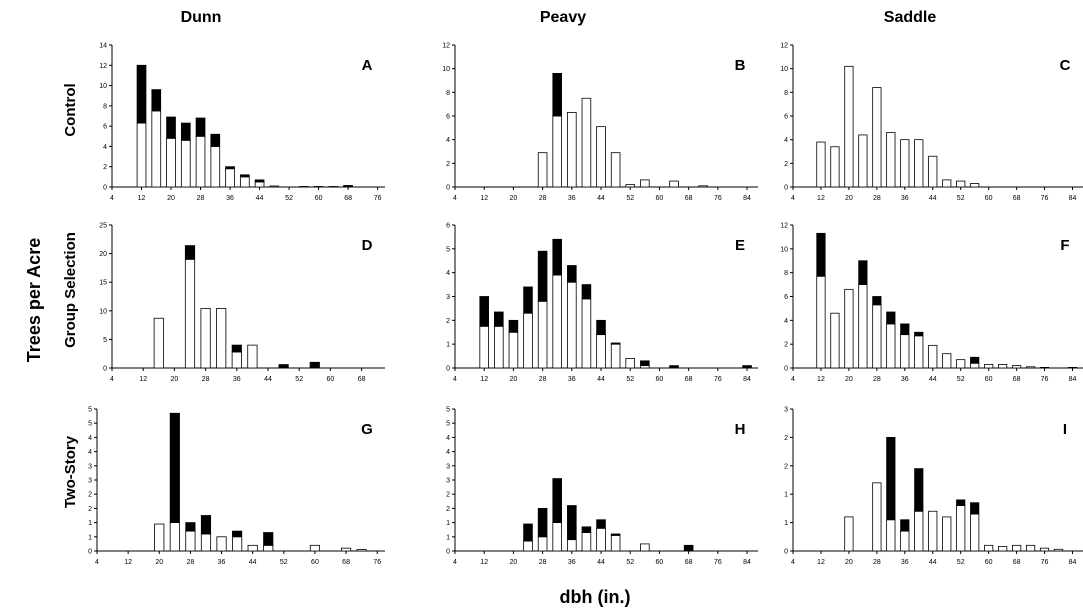 Image resolution: width=1083 pixels, height=613 pixels. Describe the element at coordinates (70, 109) in the screenshot. I see `row-title-control: Control` at that location.